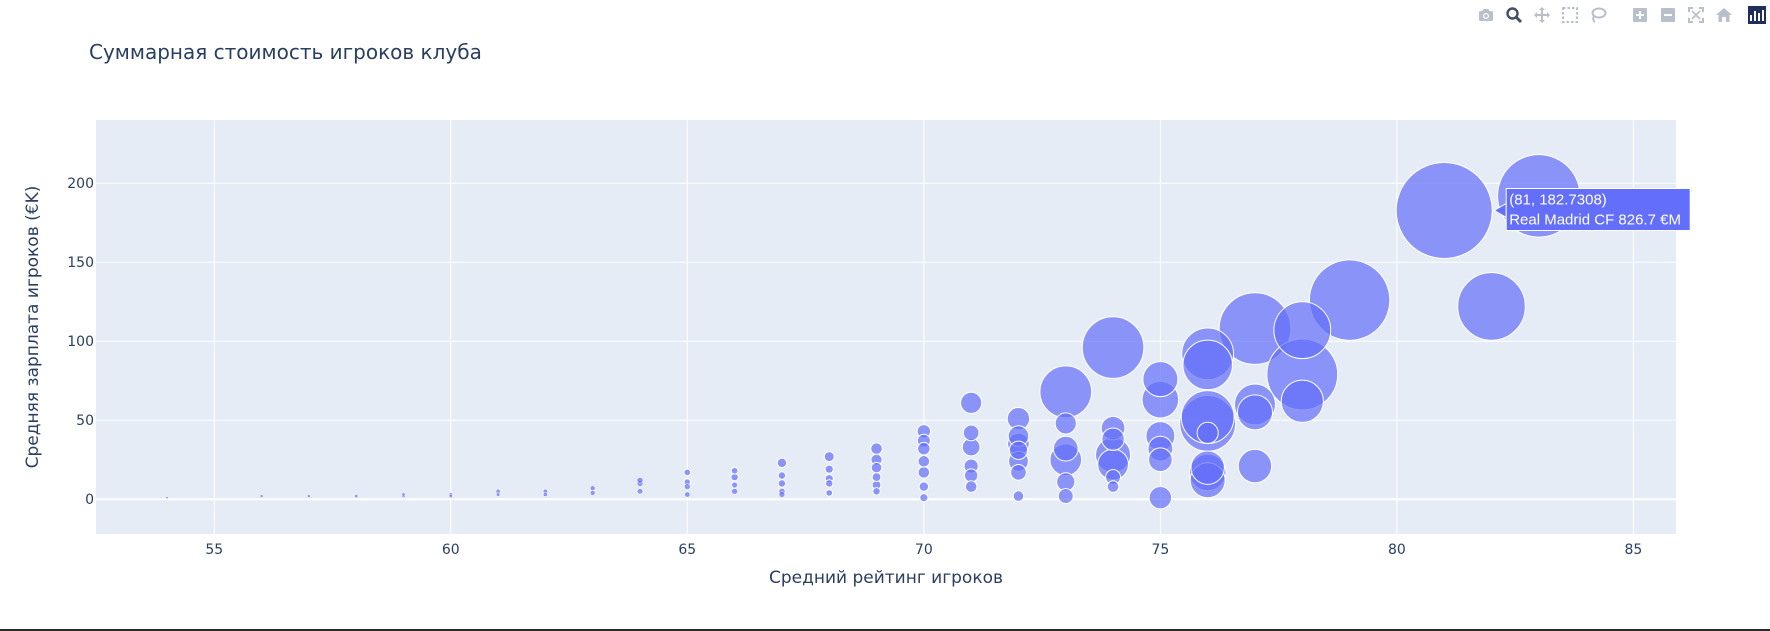  What do you see at coordinates (1570, 15) in the screenshot?
I see `box-select-icon` at bounding box center [1570, 15].